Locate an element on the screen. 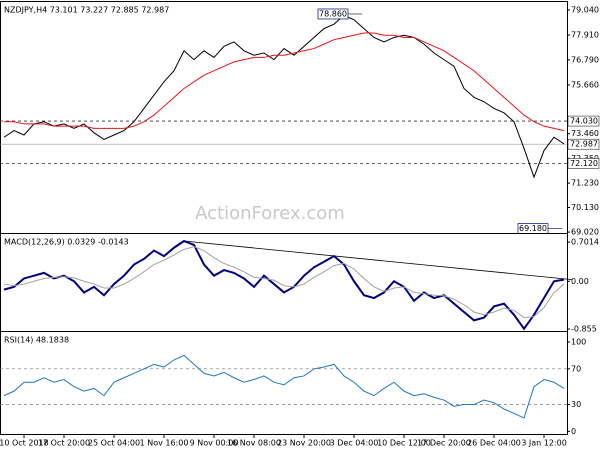 The width and height of the screenshot is (600, 450). y-tick-label: 77.910 is located at coordinates (585, 35).